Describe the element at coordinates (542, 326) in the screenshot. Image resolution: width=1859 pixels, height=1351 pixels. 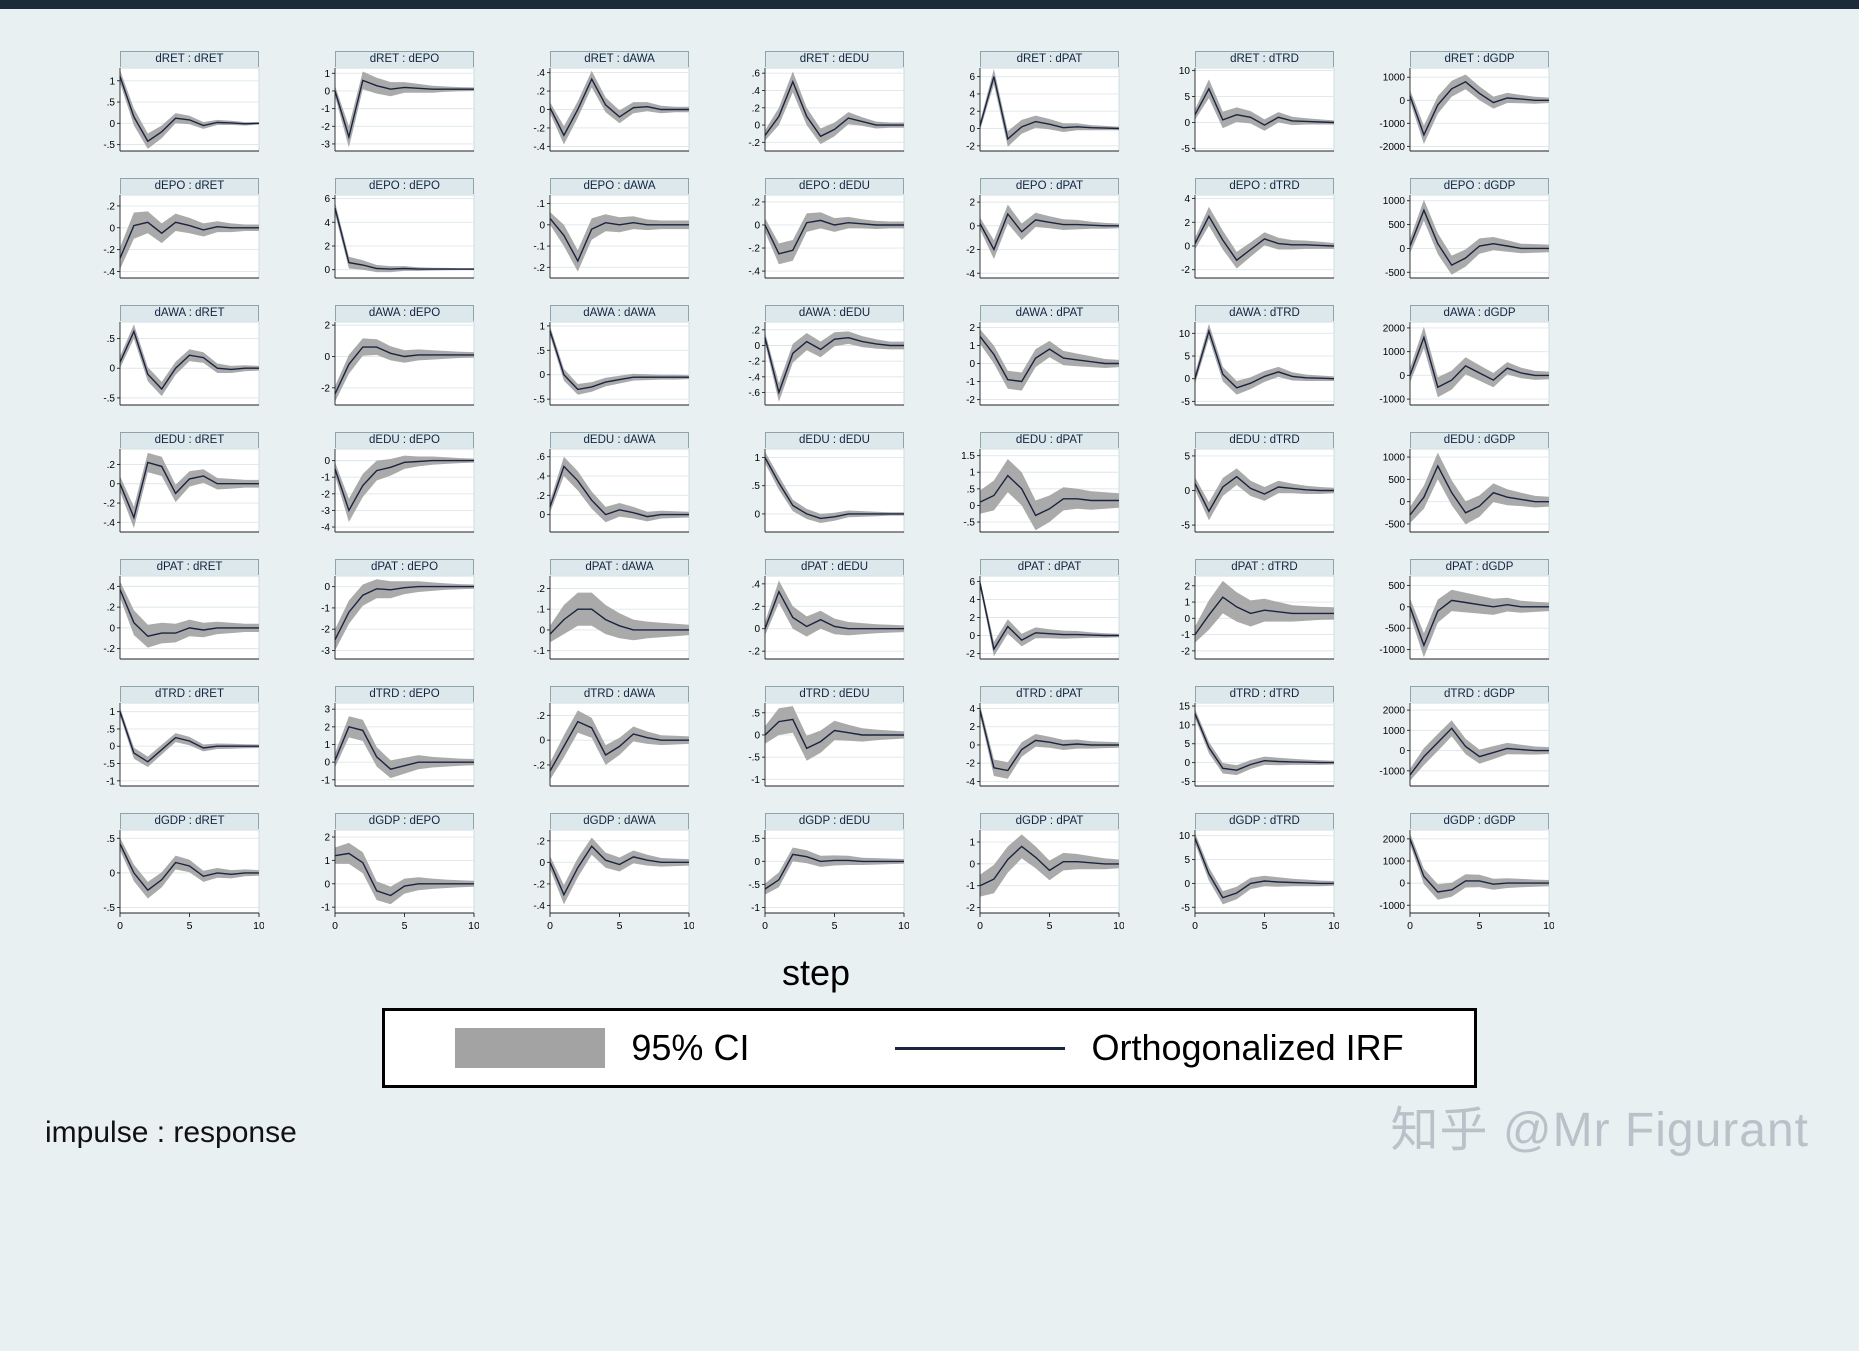
I see `svg-text: 1` at that location.